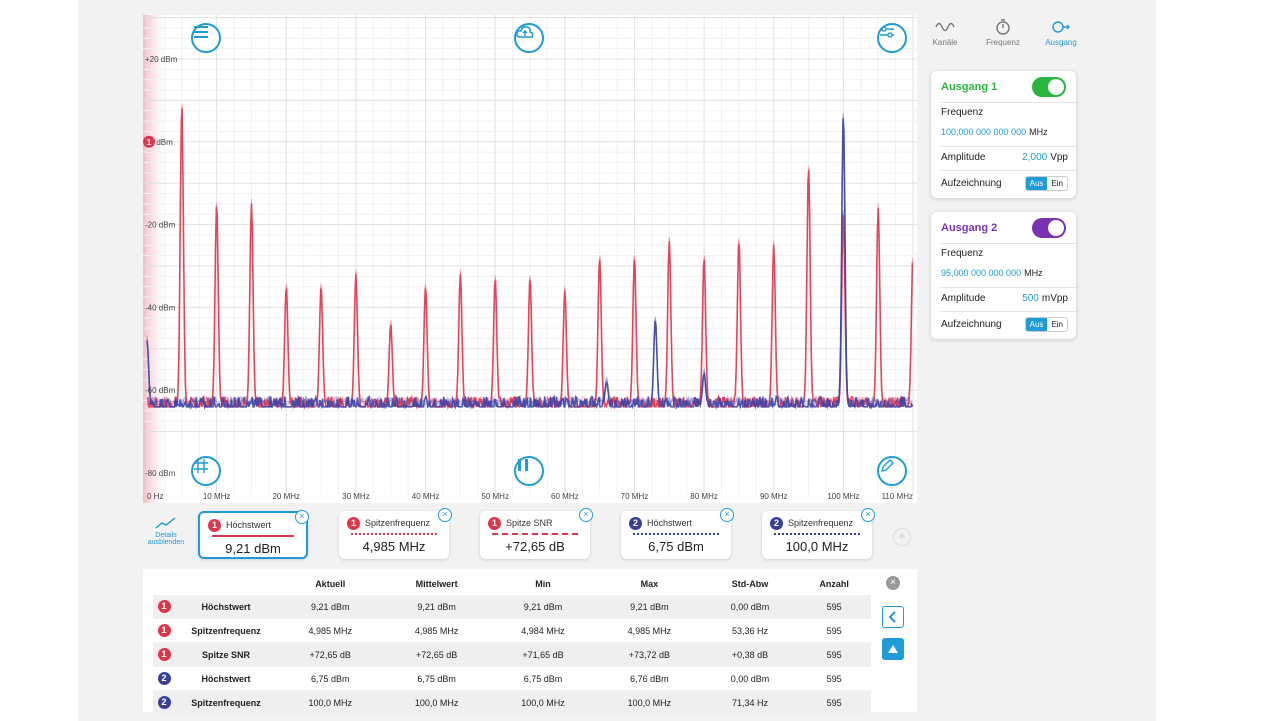  I want to click on timer-icon, so click(1003, 27).